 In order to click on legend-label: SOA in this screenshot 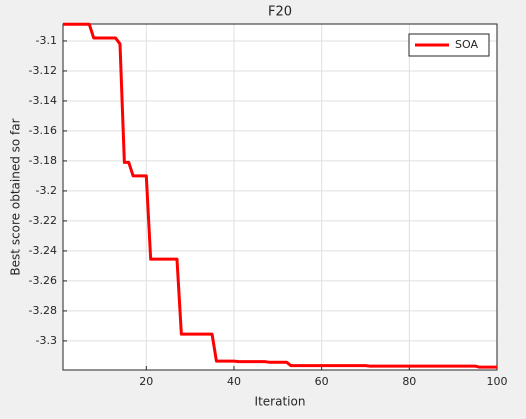, I will do `click(466, 44)`.